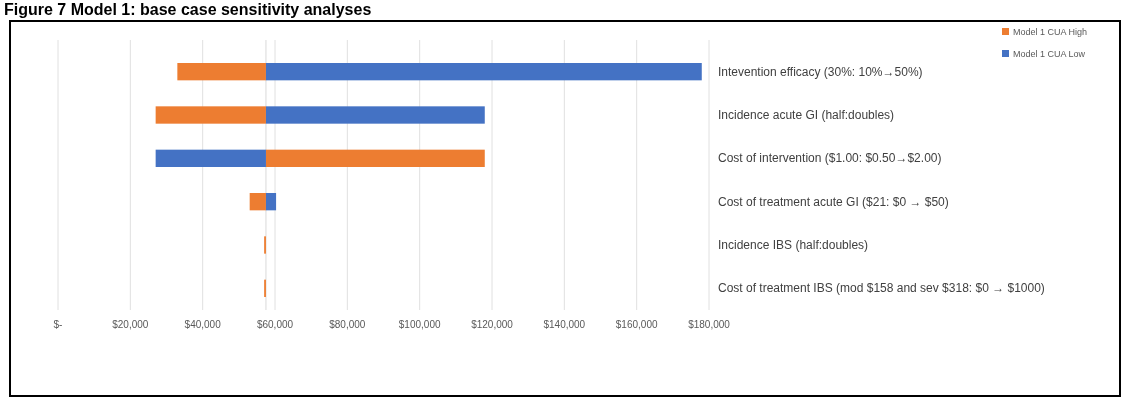 The width and height of the screenshot is (1130, 407). What do you see at coordinates (275, 324) in the screenshot?
I see `x-tick-label: $60,000` at bounding box center [275, 324].